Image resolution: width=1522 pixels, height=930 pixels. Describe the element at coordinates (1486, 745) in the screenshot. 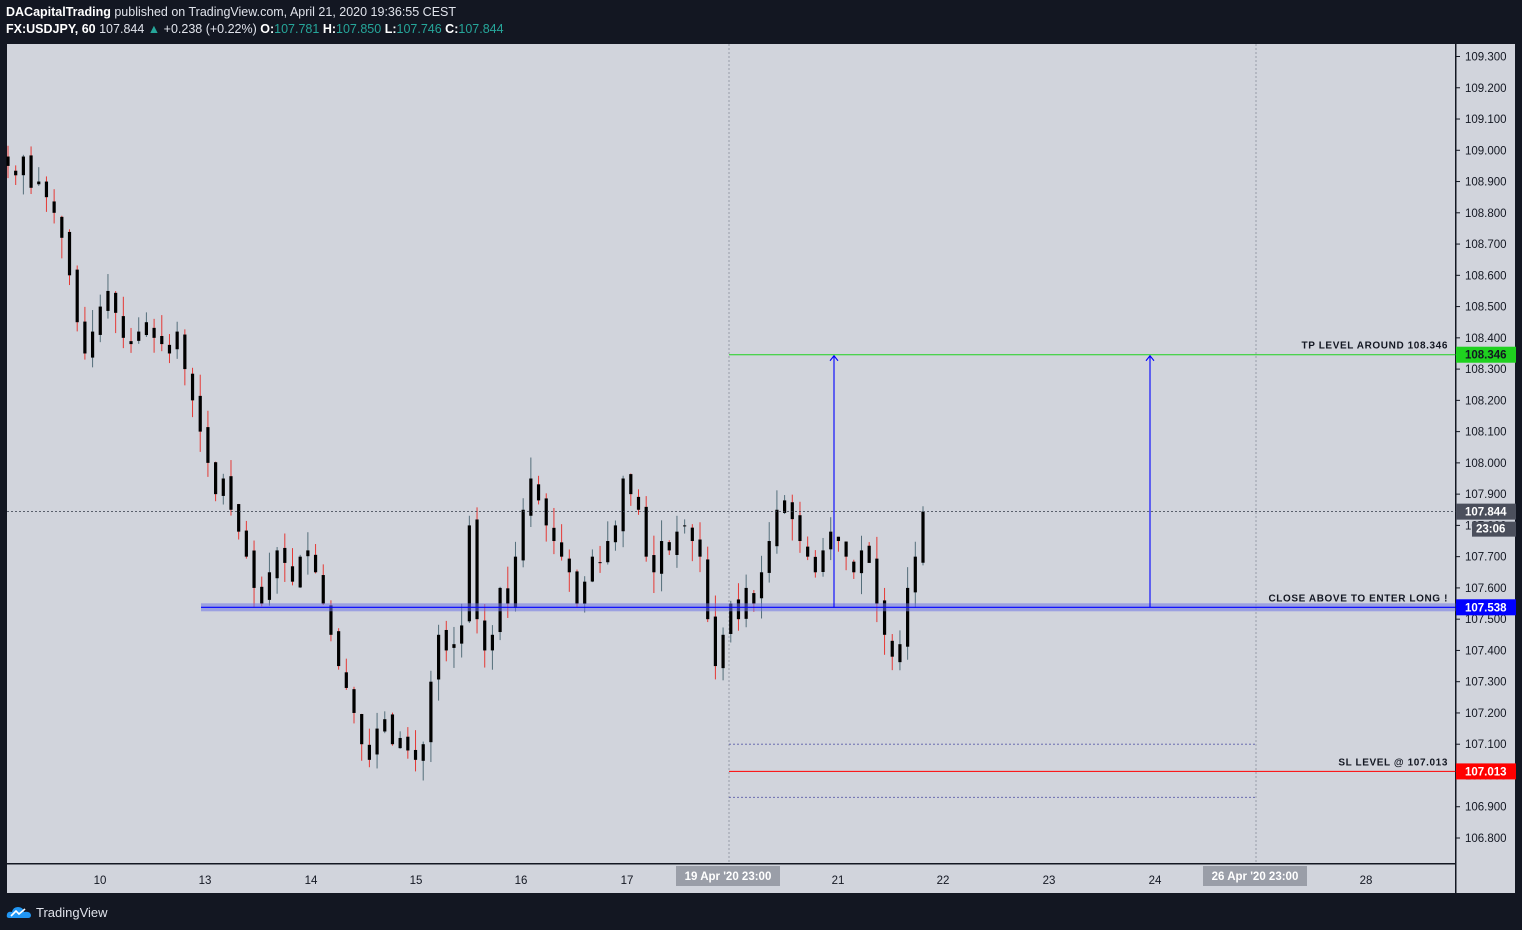

I see `y-tick-label: 107.100` at that location.